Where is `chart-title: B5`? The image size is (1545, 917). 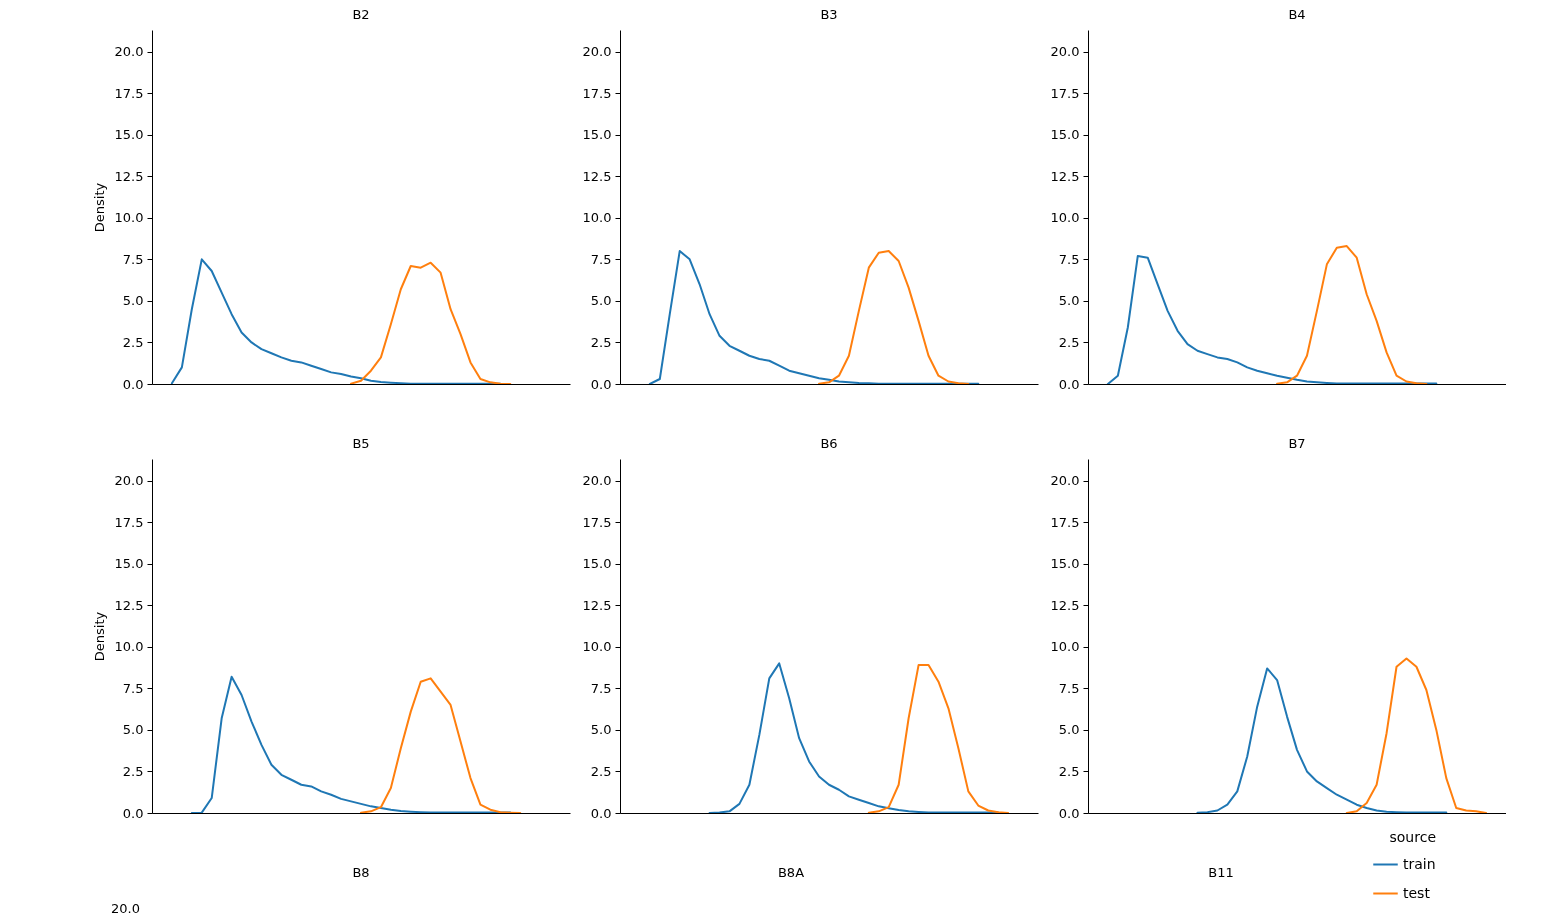
chart-title: B5 is located at coordinates (361, 443).